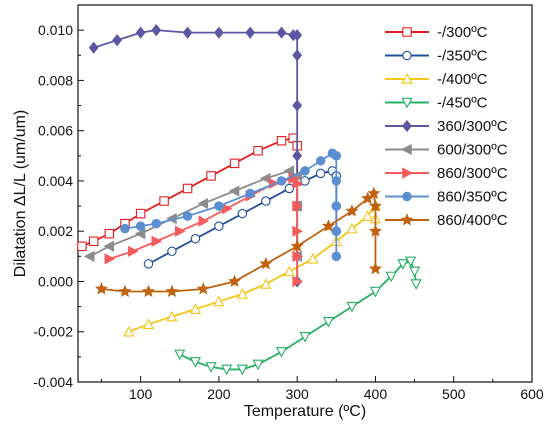  Describe the element at coordinates (472, 126) in the screenshot. I see `legend-label: 360/300ºC` at that location.